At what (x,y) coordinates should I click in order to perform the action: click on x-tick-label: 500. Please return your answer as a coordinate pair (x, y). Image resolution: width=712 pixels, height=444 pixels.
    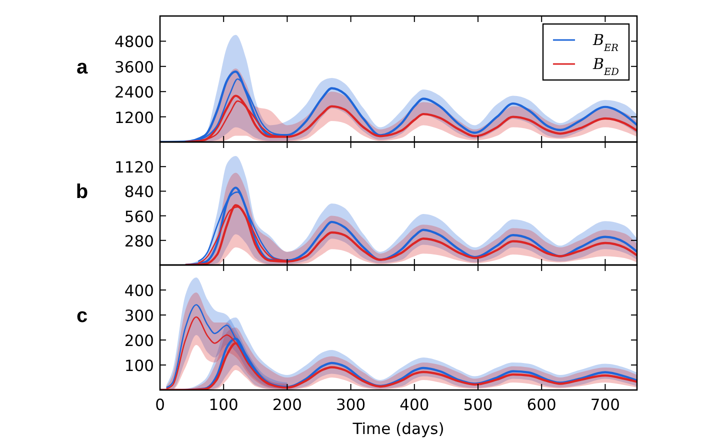
    Looking at the image, I should click on (478, 405).